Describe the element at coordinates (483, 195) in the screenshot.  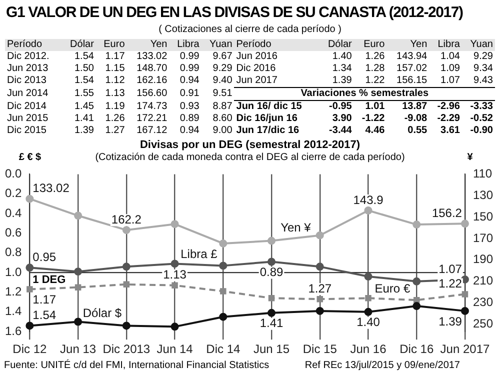
I see `y2-tick-label: 130` at that location.